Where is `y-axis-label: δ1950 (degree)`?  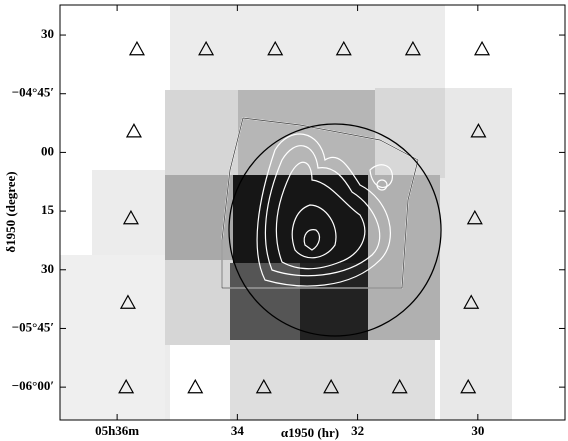 y-axis-label: δ1950 (degree) is located at coordinates (10, 211).